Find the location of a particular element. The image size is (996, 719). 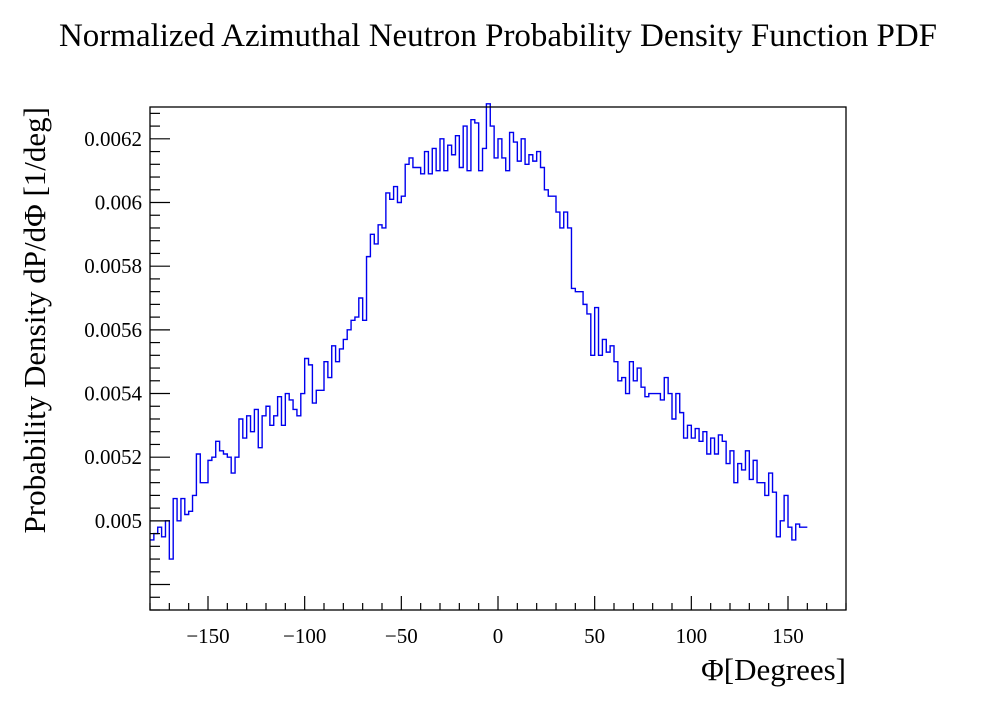

y-tick-label: 0.0056 is located at coordinates (113, 330).